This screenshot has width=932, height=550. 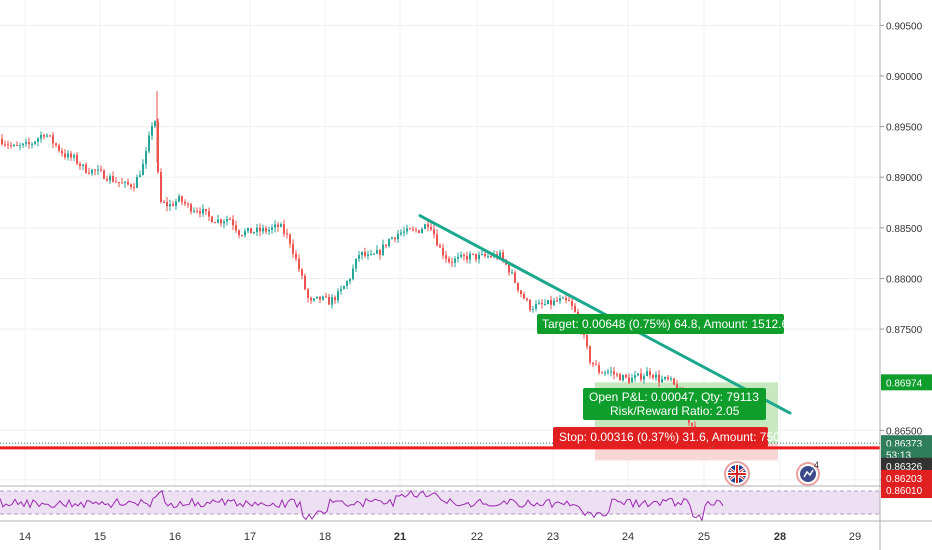 What do you see at coordinates (904, 279) in the screenshot?
I see `y-tick-label: 0.88000` at bounding box center [904, 279].